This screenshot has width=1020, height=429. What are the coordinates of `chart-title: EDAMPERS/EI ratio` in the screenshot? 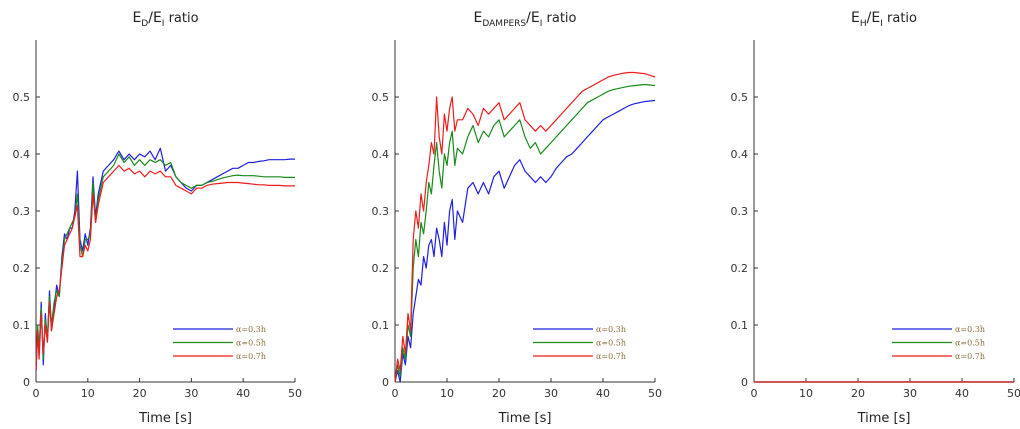 It's located at (525, 19).